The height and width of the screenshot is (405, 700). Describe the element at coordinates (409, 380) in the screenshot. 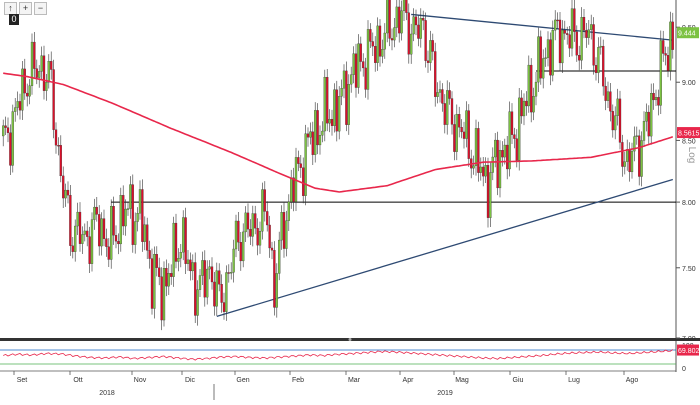

I see `x-month-label-7: Apr` at that location.